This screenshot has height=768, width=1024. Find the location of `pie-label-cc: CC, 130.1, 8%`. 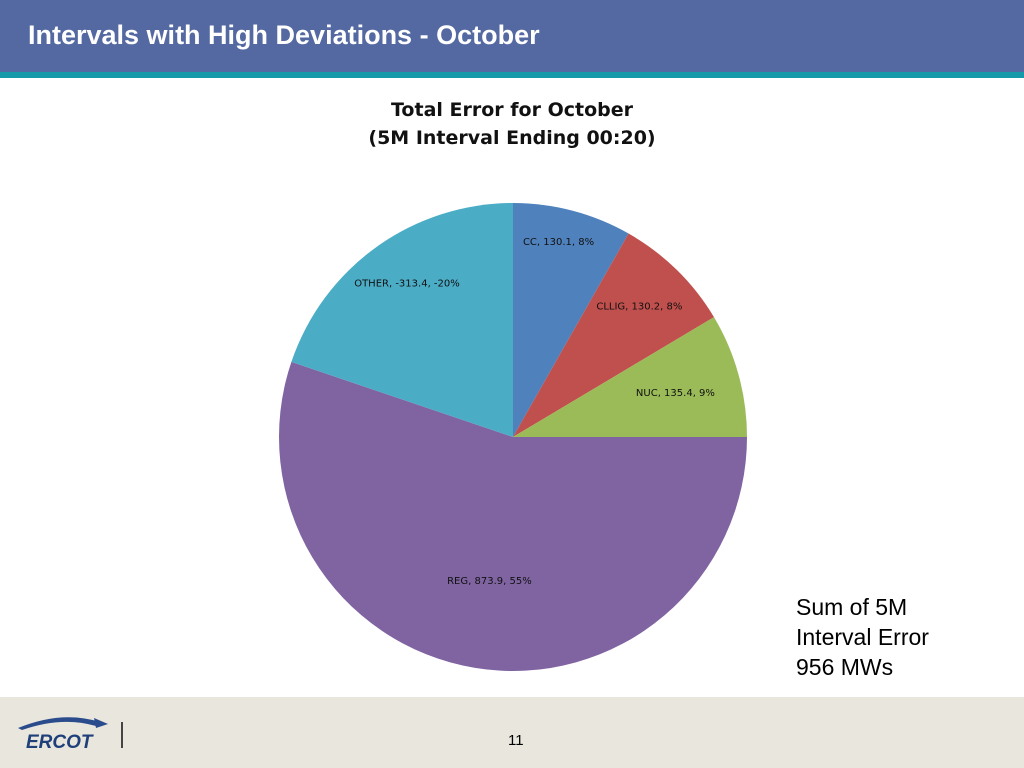

pie-label-cc: CC, 130.1, 8% is located at coordinates (558, 242).